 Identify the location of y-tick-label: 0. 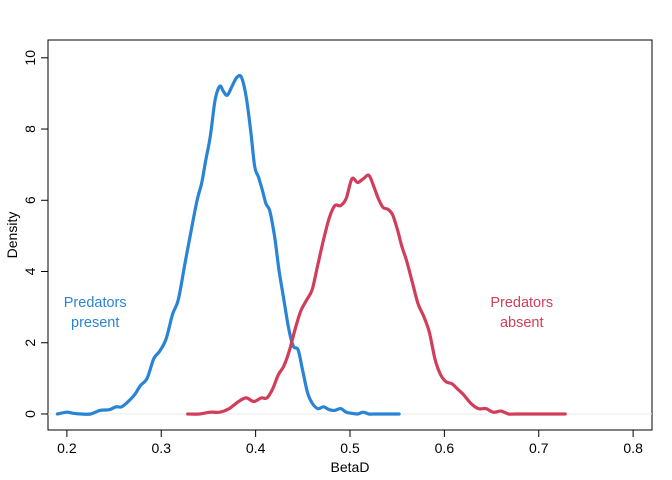
(30, 414).